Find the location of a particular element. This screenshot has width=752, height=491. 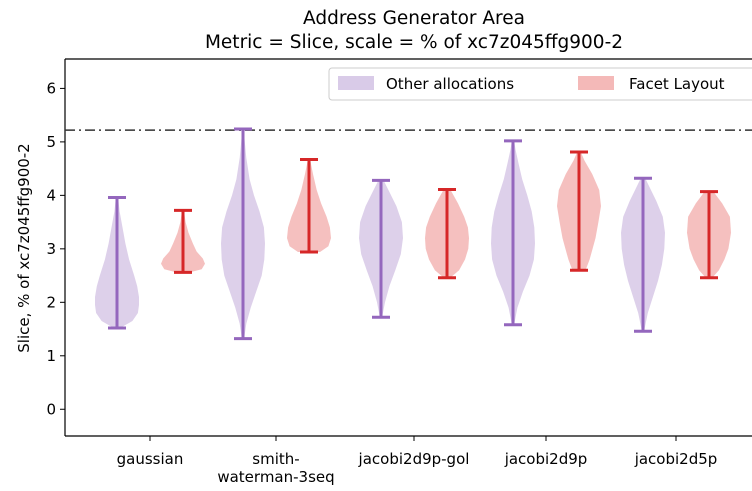

y-tick-label: 4 is located at coordinates (51, 195).